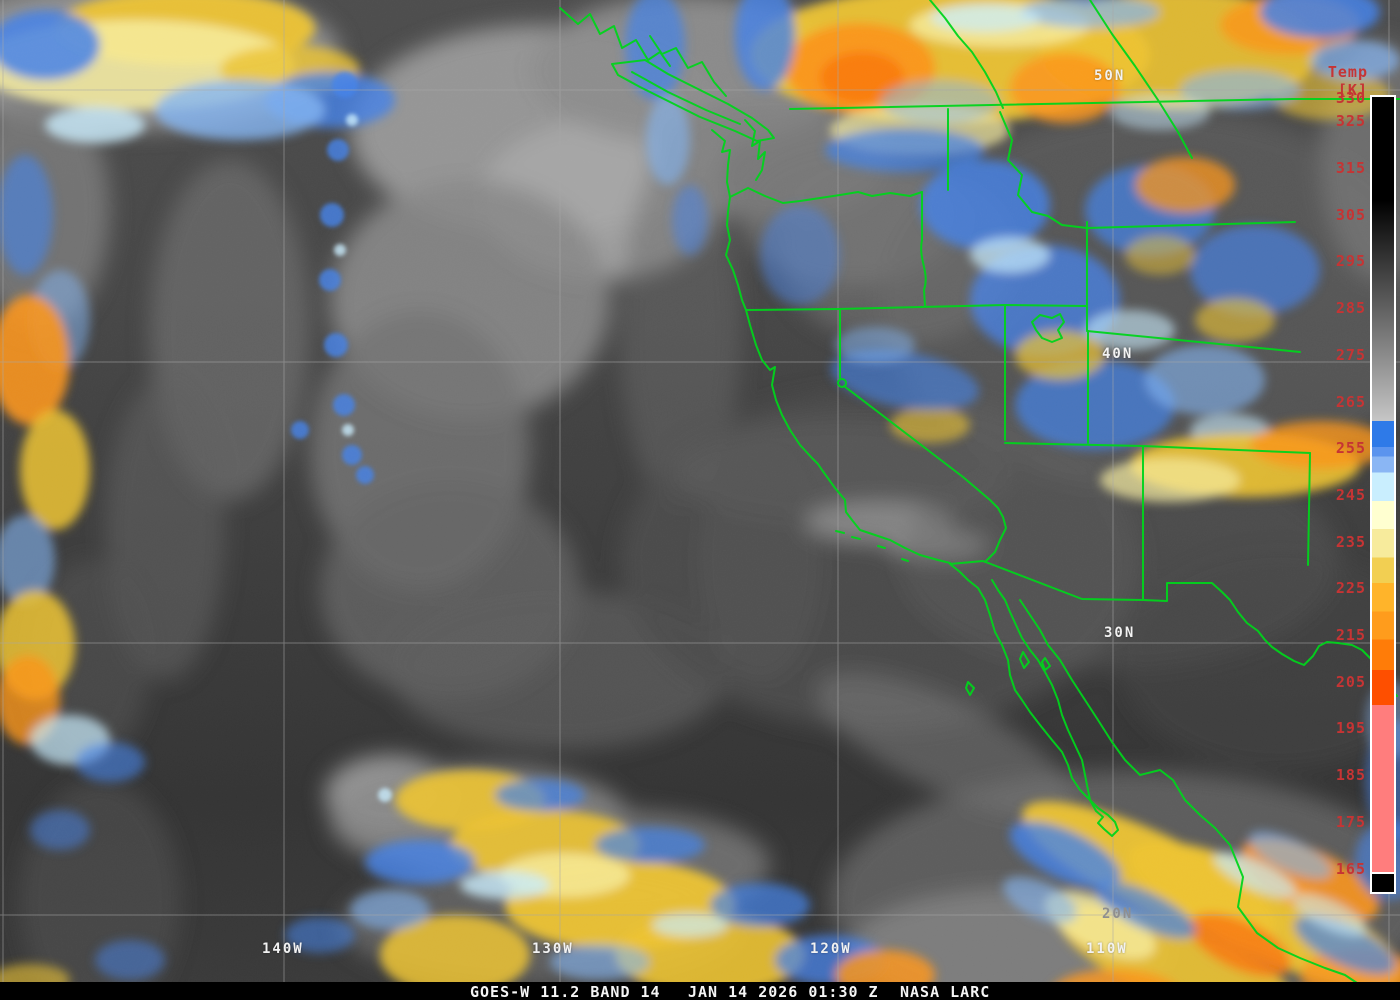 This screenshot has width=1400, height=1000. What do you see at coordinates (1120, 633) in the screenshot?
I see `lat-label-30n: 30N` at bounding box center [1120, 633].